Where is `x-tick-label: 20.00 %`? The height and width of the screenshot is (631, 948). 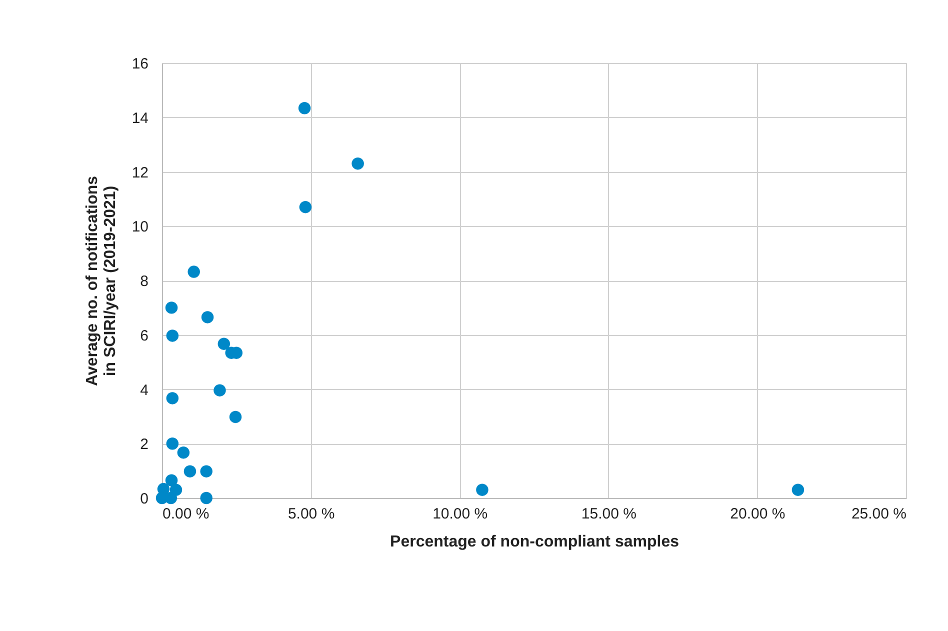
x-tick-label: 20.00 % is located at coordinates (758, 514).